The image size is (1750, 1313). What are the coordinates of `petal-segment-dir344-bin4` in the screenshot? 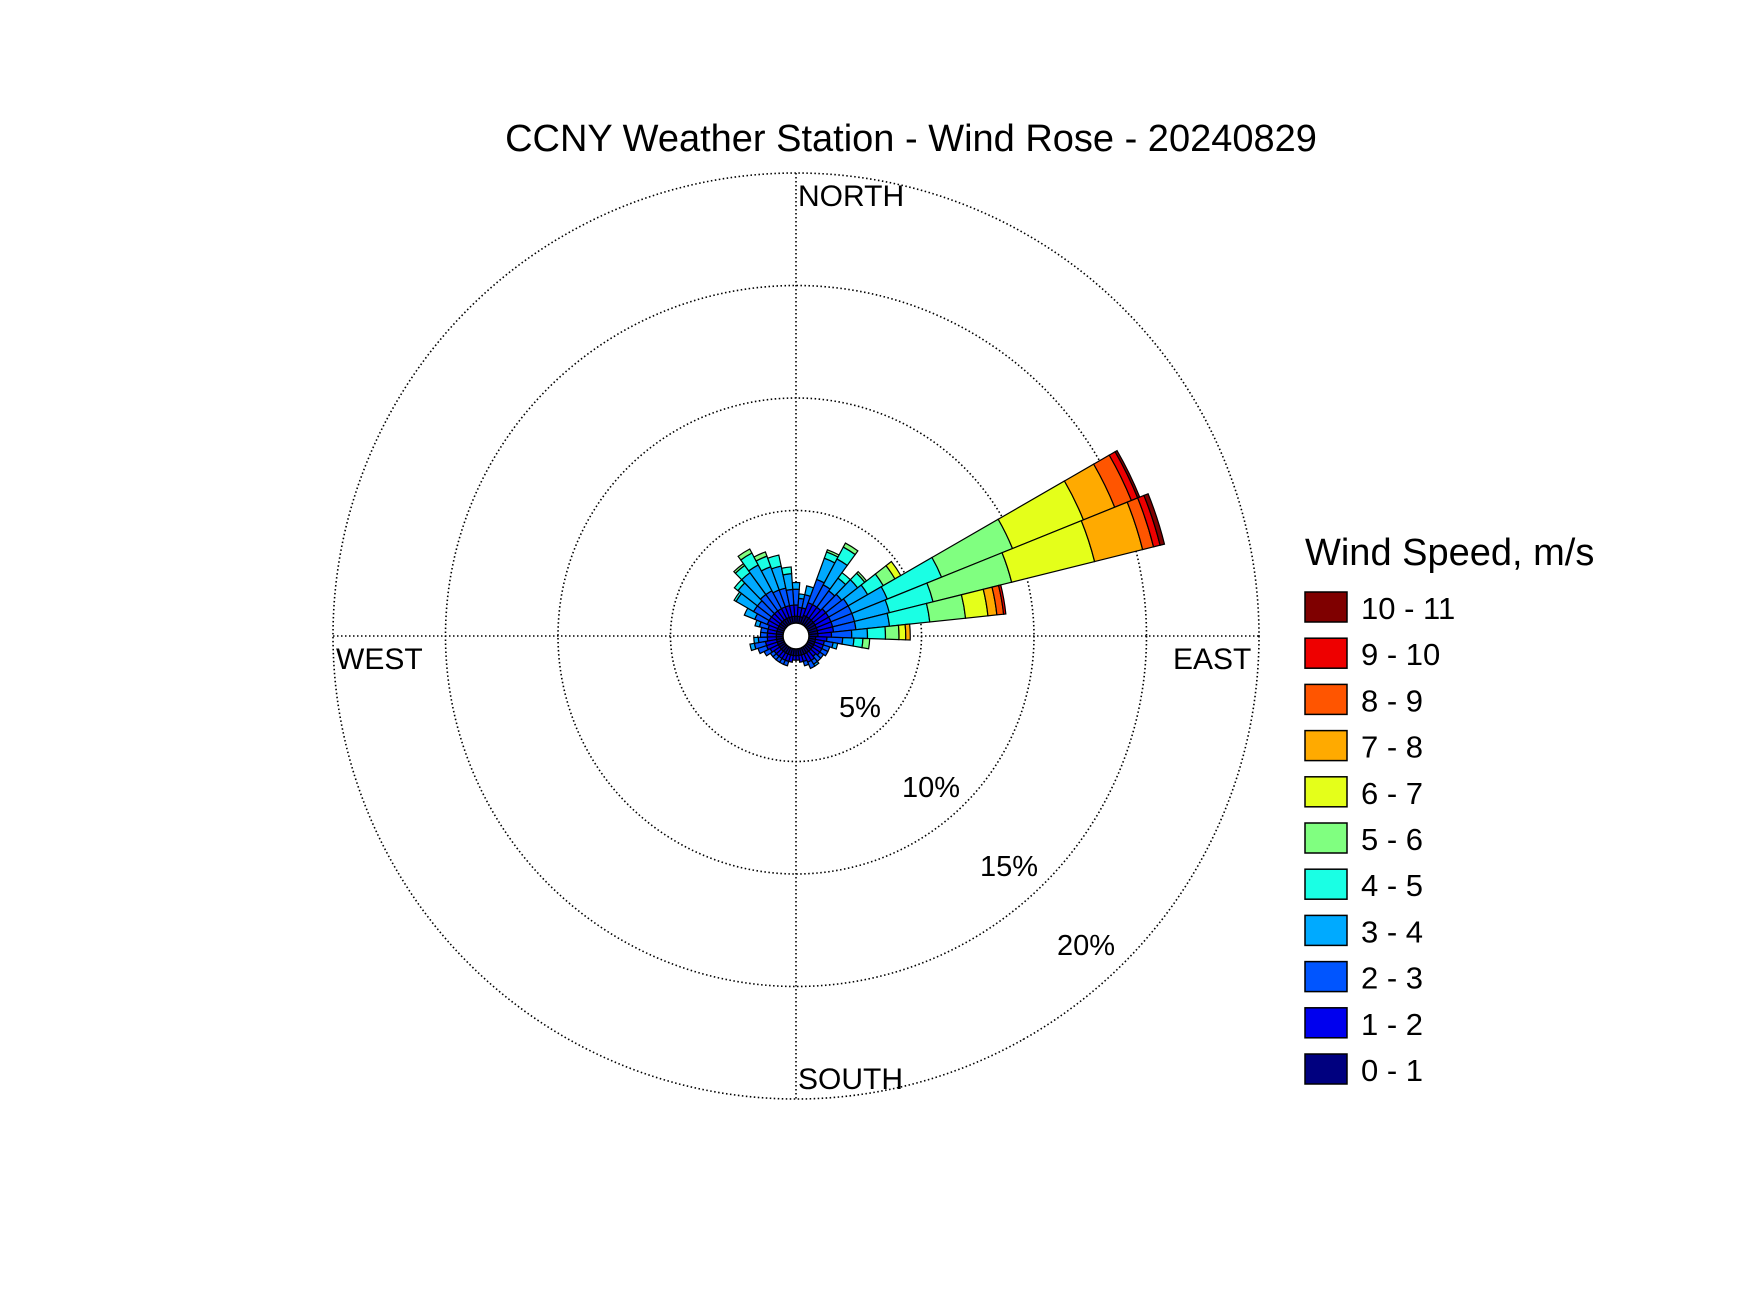 It's located at (774, 562).